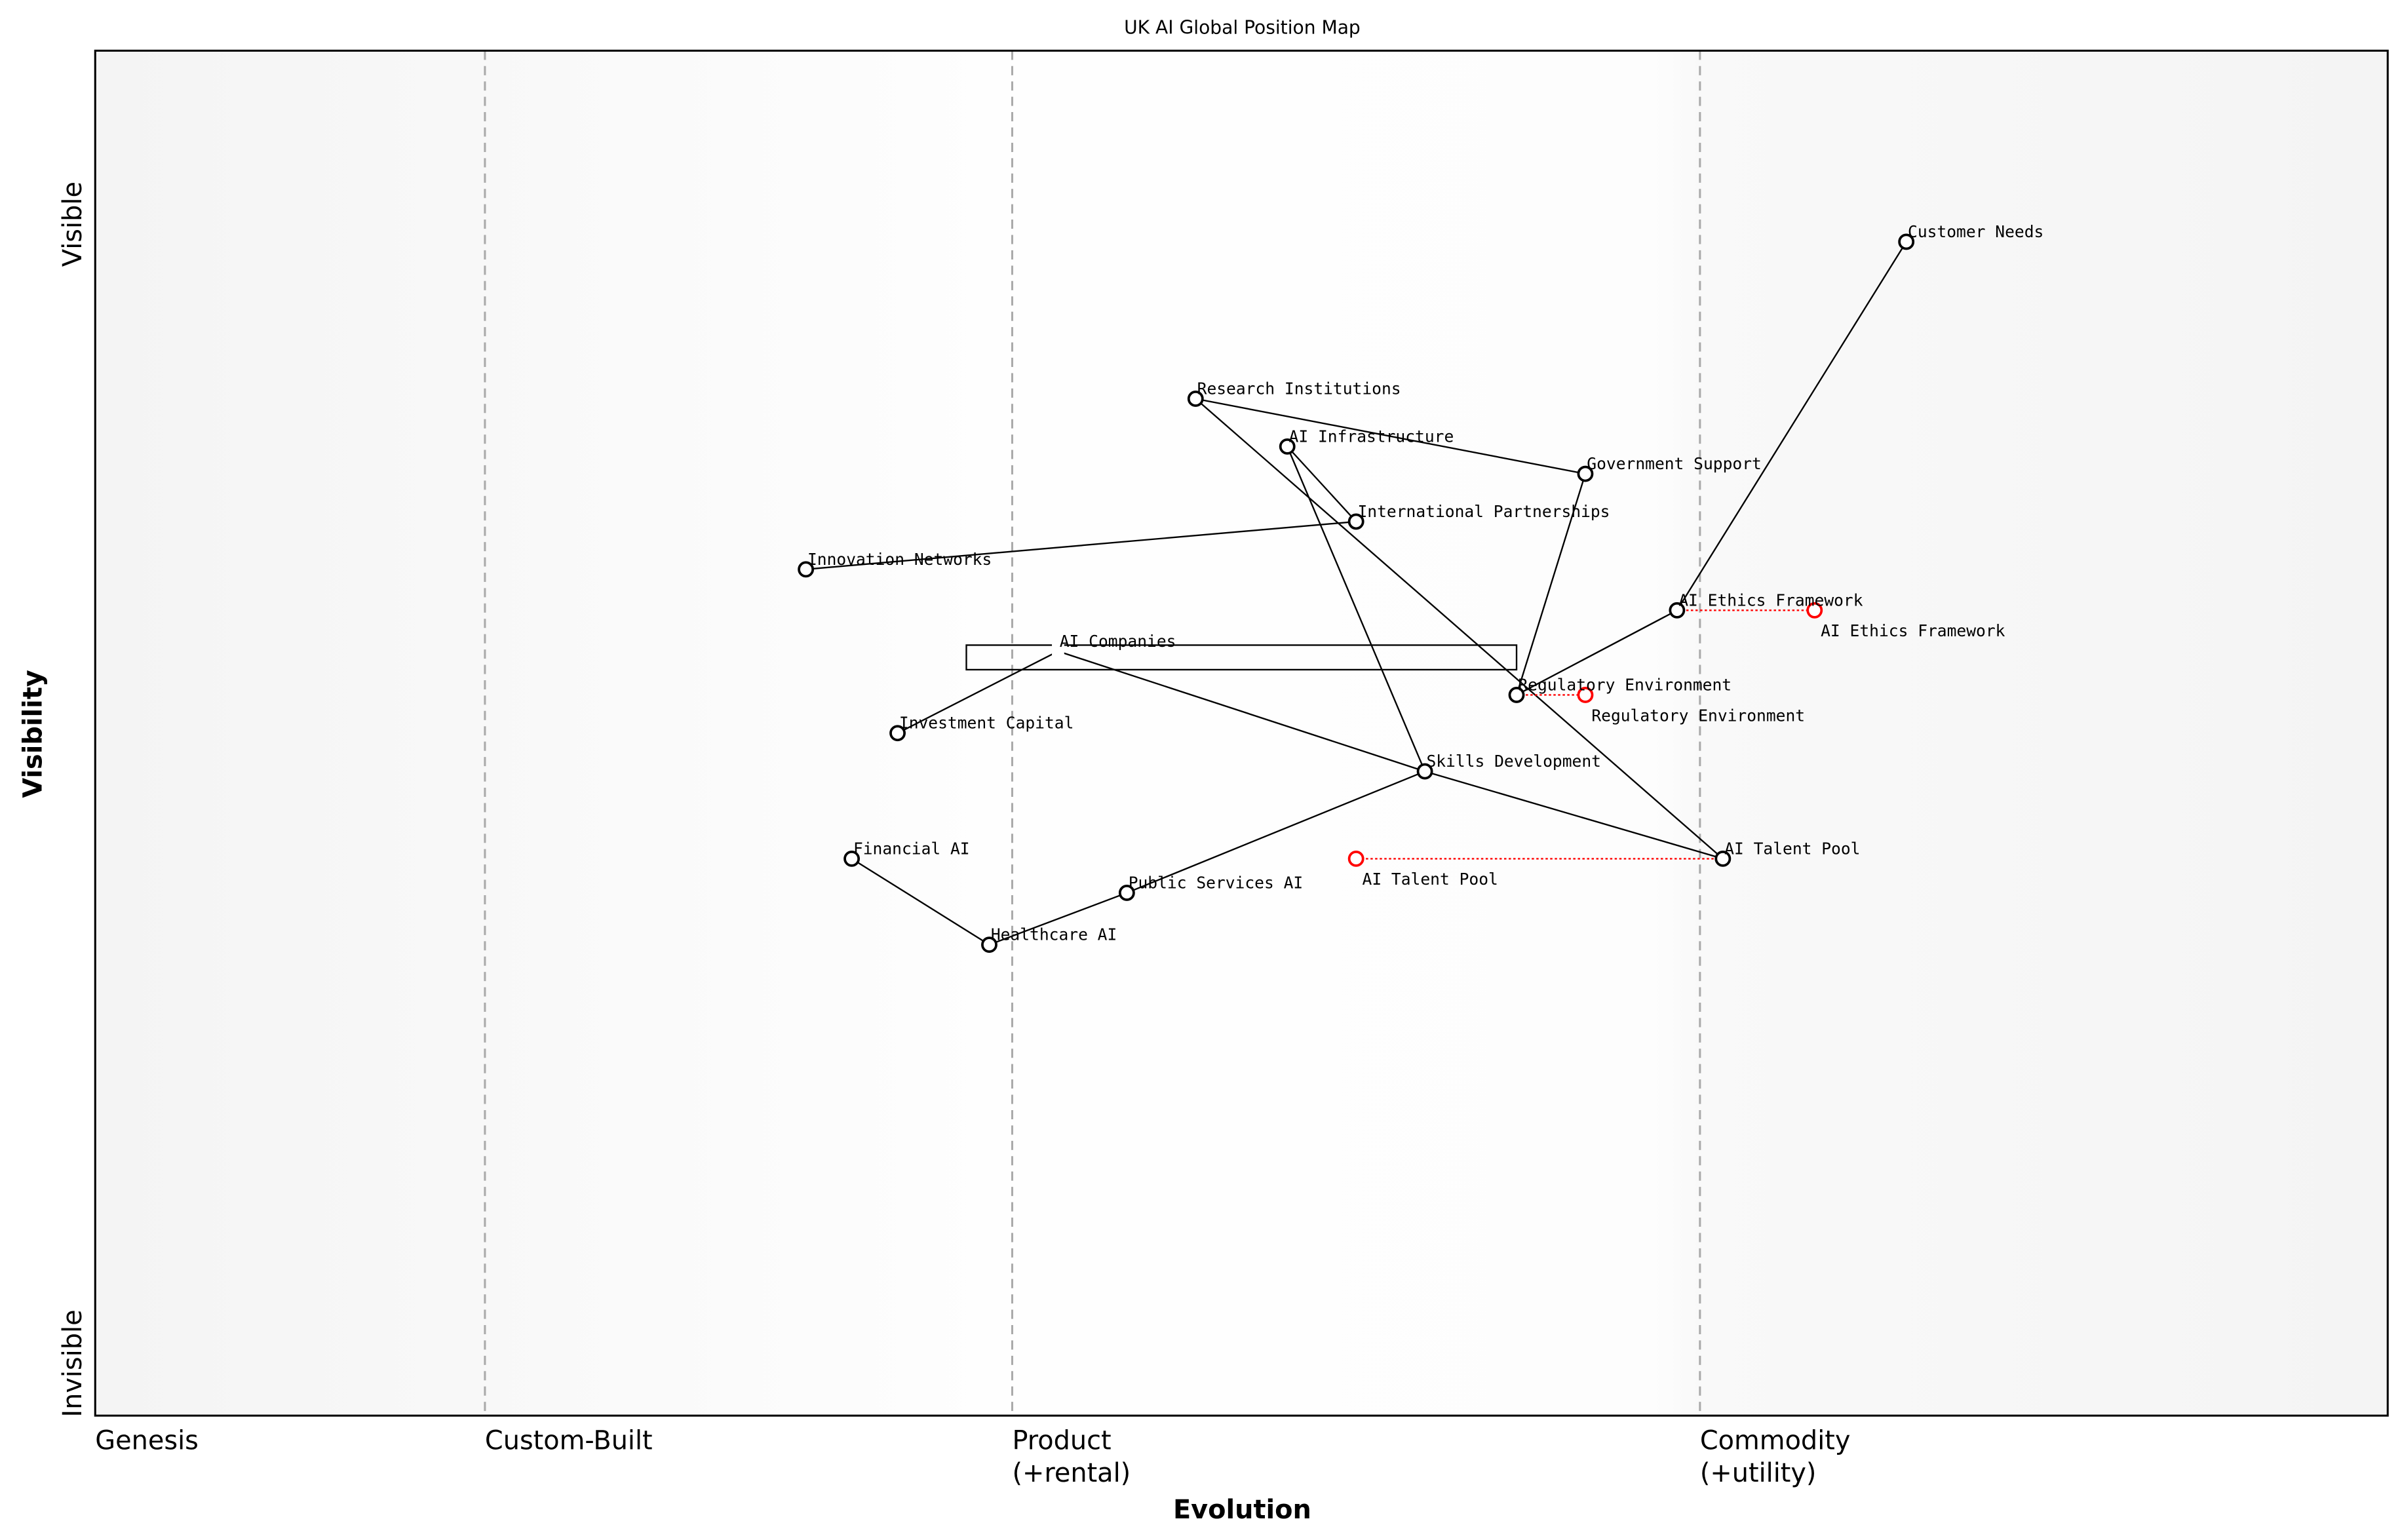 This screenshot has width=2400, height=1540. Describe the element at coordinates (1698, 715) in the screenshot. I see `evolved-component-label: Regulatory Environment` at that location.